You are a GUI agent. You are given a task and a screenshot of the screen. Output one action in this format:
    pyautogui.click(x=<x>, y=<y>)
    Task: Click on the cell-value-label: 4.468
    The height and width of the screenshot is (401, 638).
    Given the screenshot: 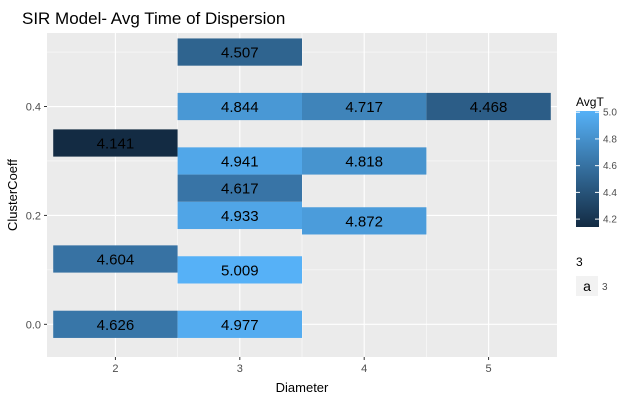 What is the action you would take?
    pyautogui.click(x=489, y=107)
    